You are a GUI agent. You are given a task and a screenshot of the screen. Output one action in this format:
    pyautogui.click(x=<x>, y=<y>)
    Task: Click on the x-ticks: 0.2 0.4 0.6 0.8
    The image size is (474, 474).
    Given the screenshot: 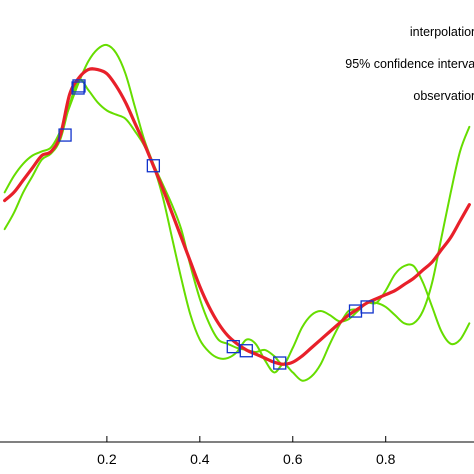 What is the action you would take?
    pyautogui.click(x=246, y=451)
    